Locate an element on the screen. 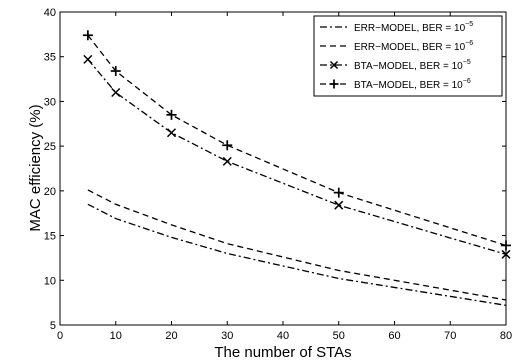 Image resolution: width=514 pixels, height=362 pixels. legend-label: ERR−MODEL, BER = 10−6 is located at coordinates (413, 46).